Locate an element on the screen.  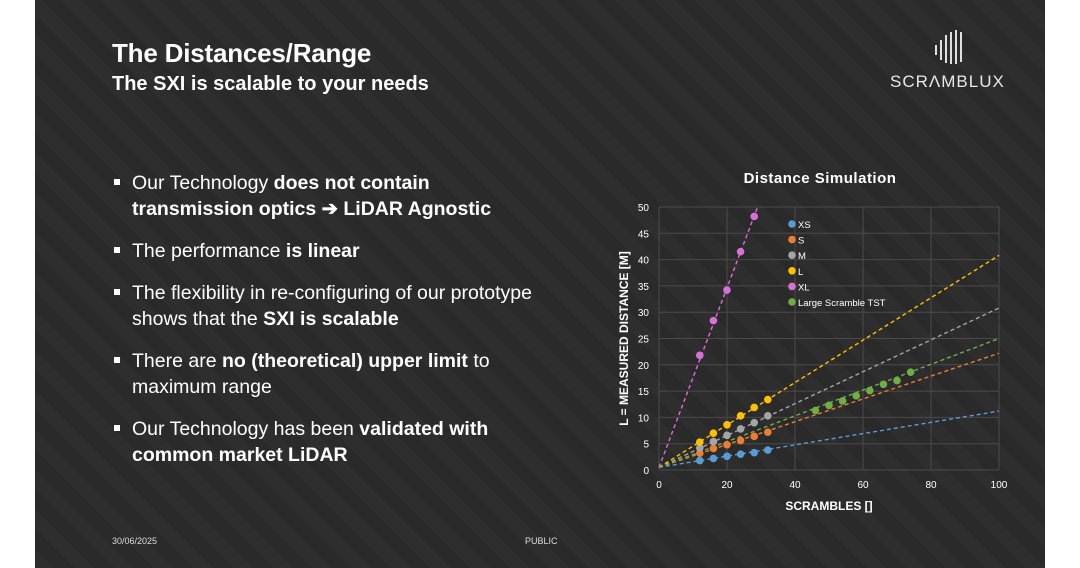
bullet-text: to maximum range is located at coordinates (311, 374).